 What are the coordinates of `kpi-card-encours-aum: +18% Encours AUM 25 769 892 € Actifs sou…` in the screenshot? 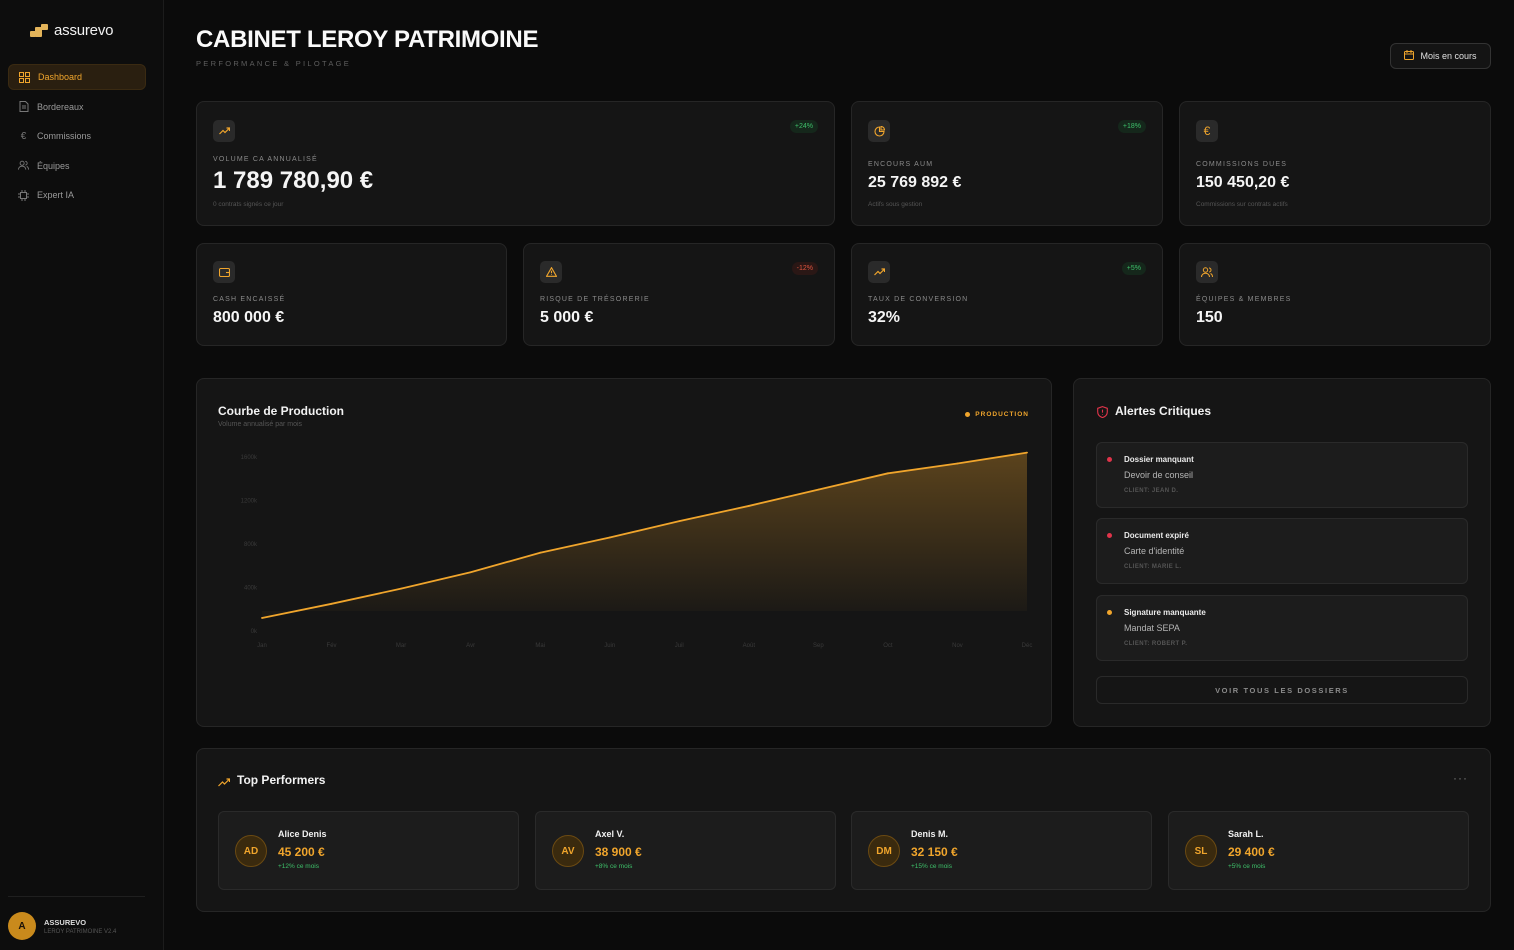 It's located at (1007, 163).